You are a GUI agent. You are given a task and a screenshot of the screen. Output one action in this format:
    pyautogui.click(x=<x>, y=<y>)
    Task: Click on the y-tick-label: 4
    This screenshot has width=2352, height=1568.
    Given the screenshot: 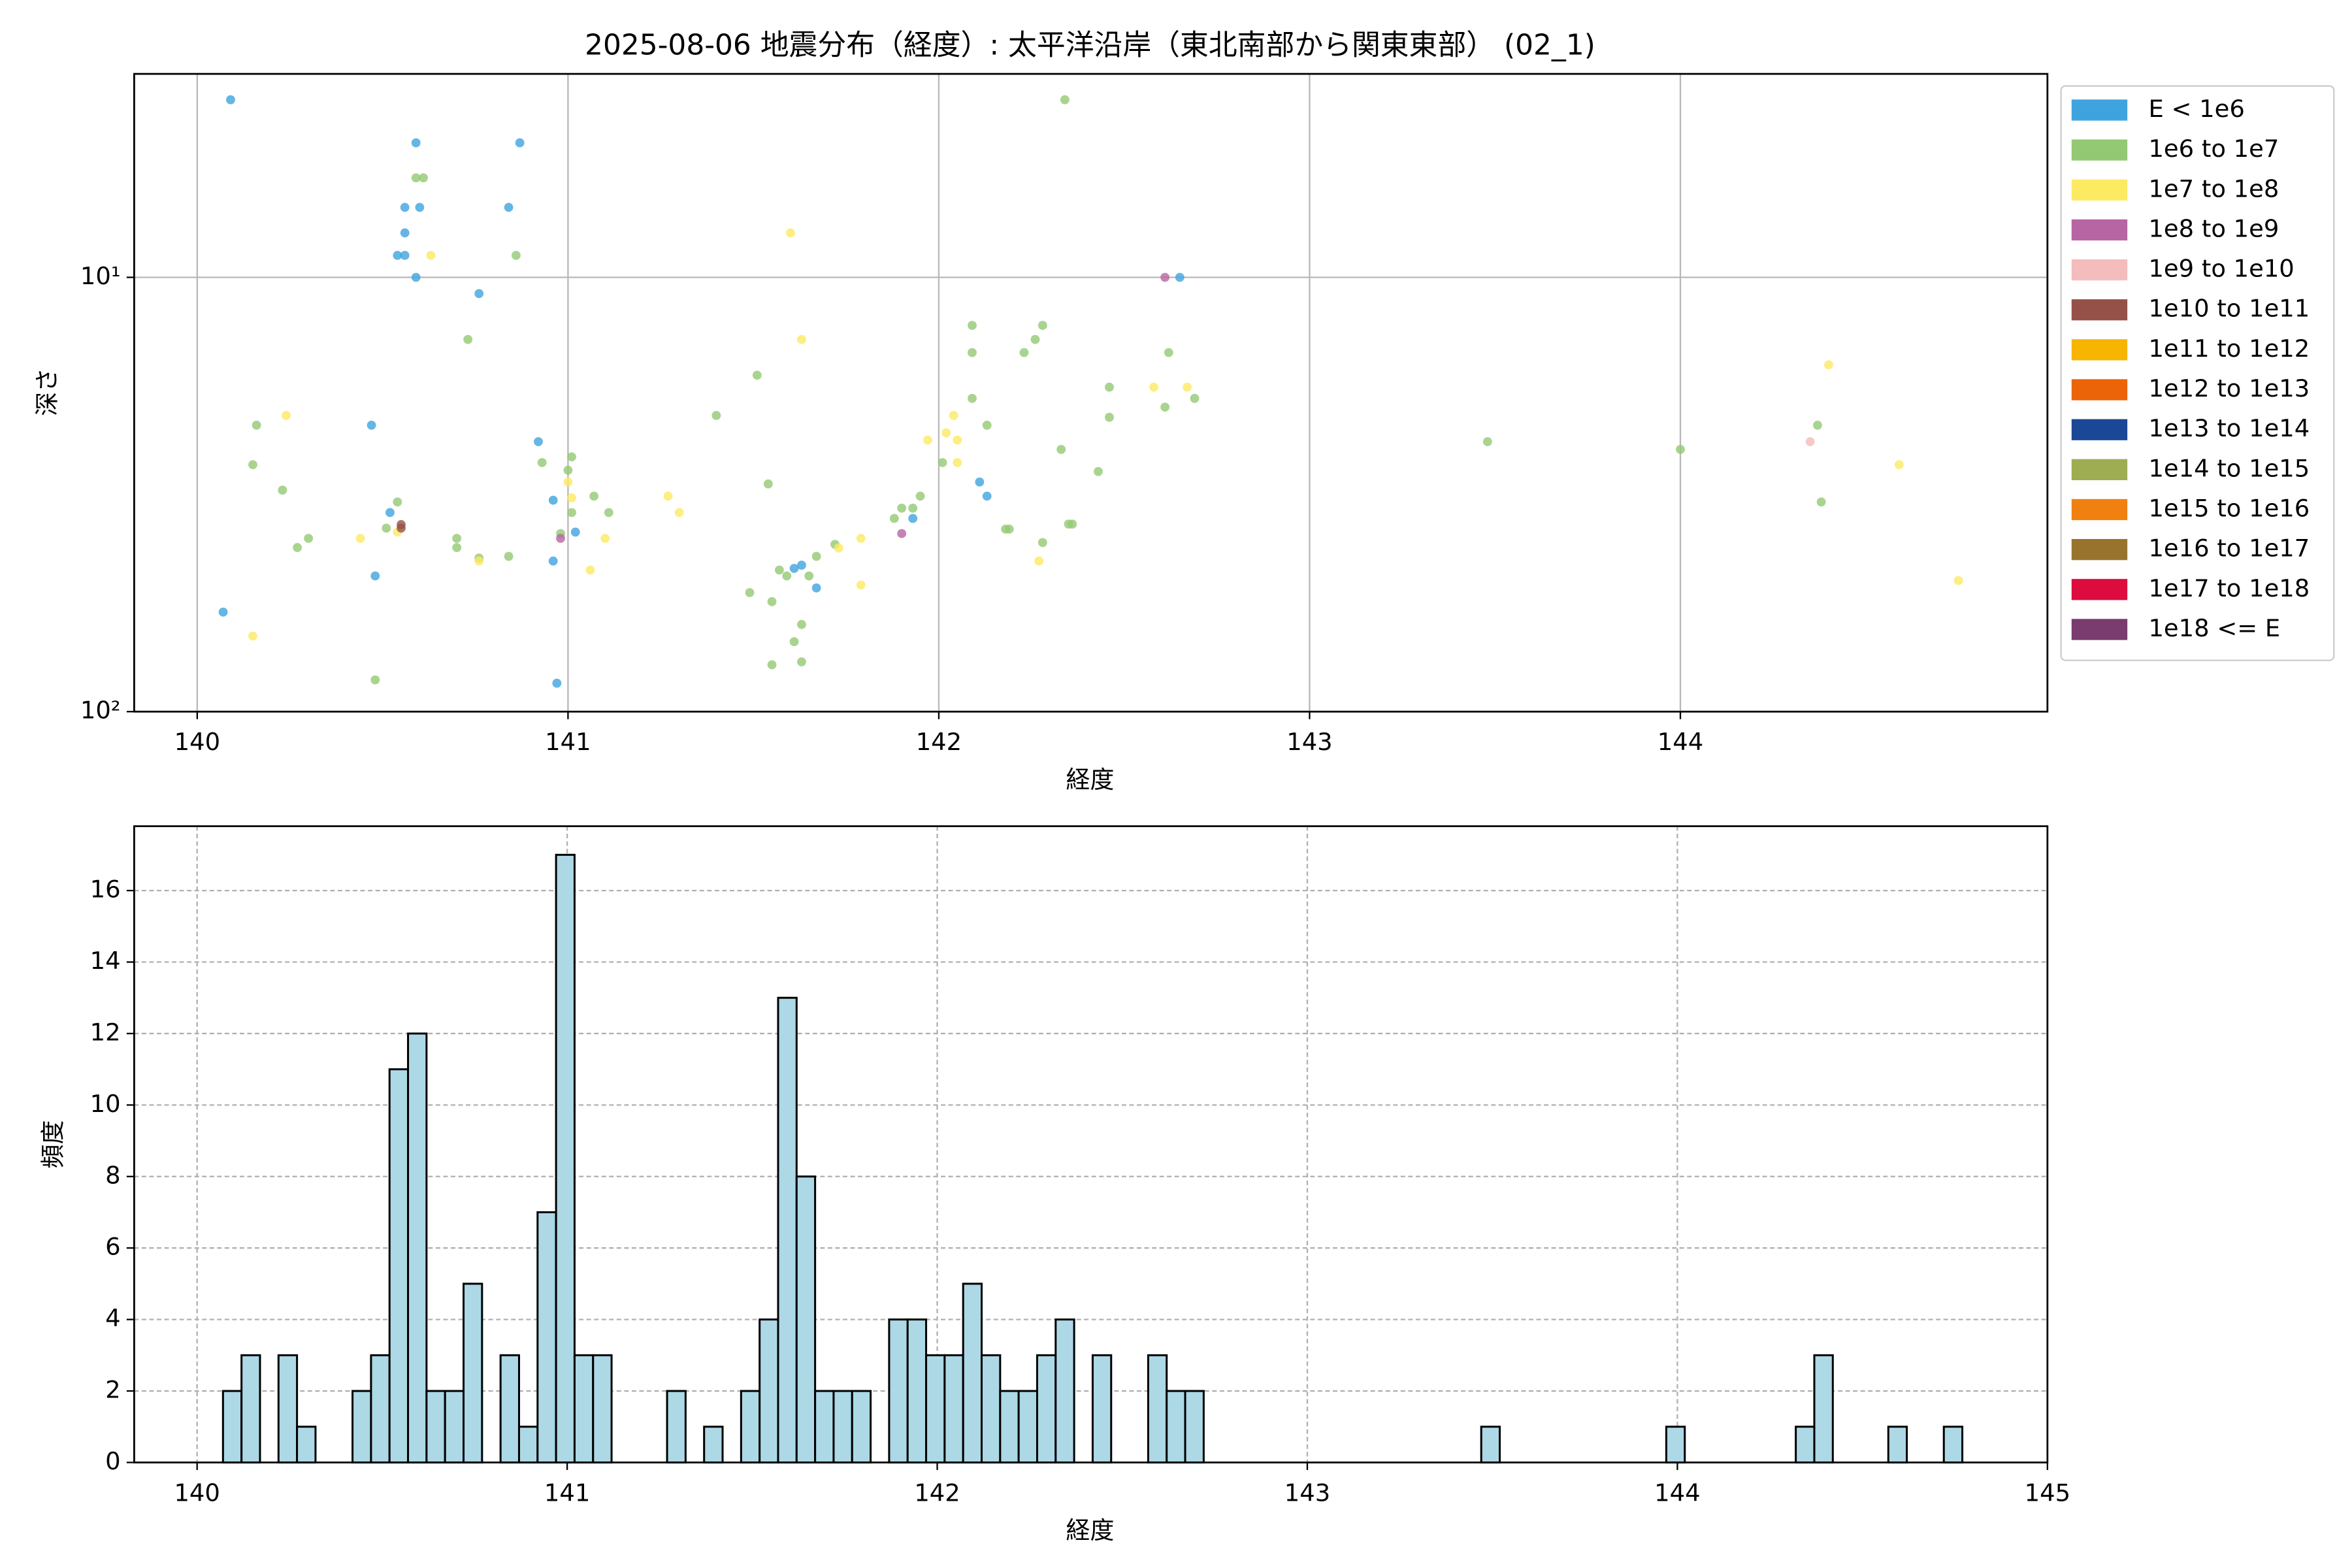 What is the action you would take?
    pyautogui.click(x=112, y=1318)
    